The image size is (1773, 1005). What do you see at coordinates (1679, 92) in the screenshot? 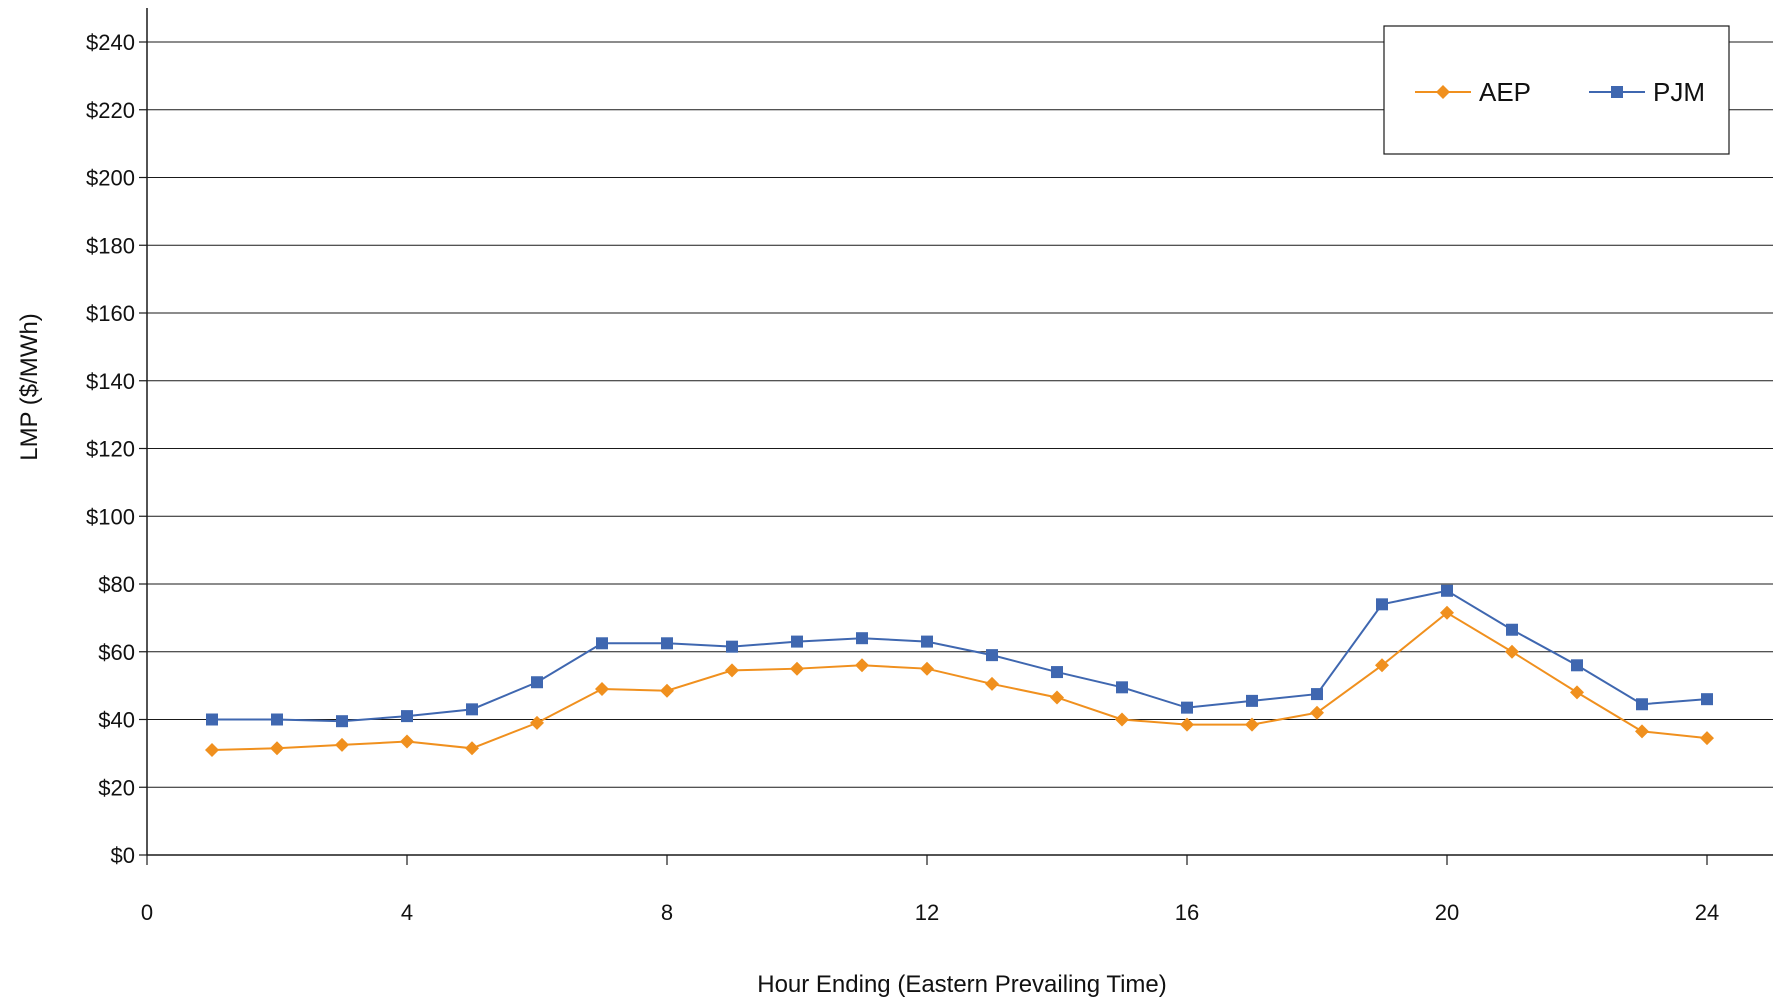
I see `legend-label: PJM` at bounding box center [1679, 92].